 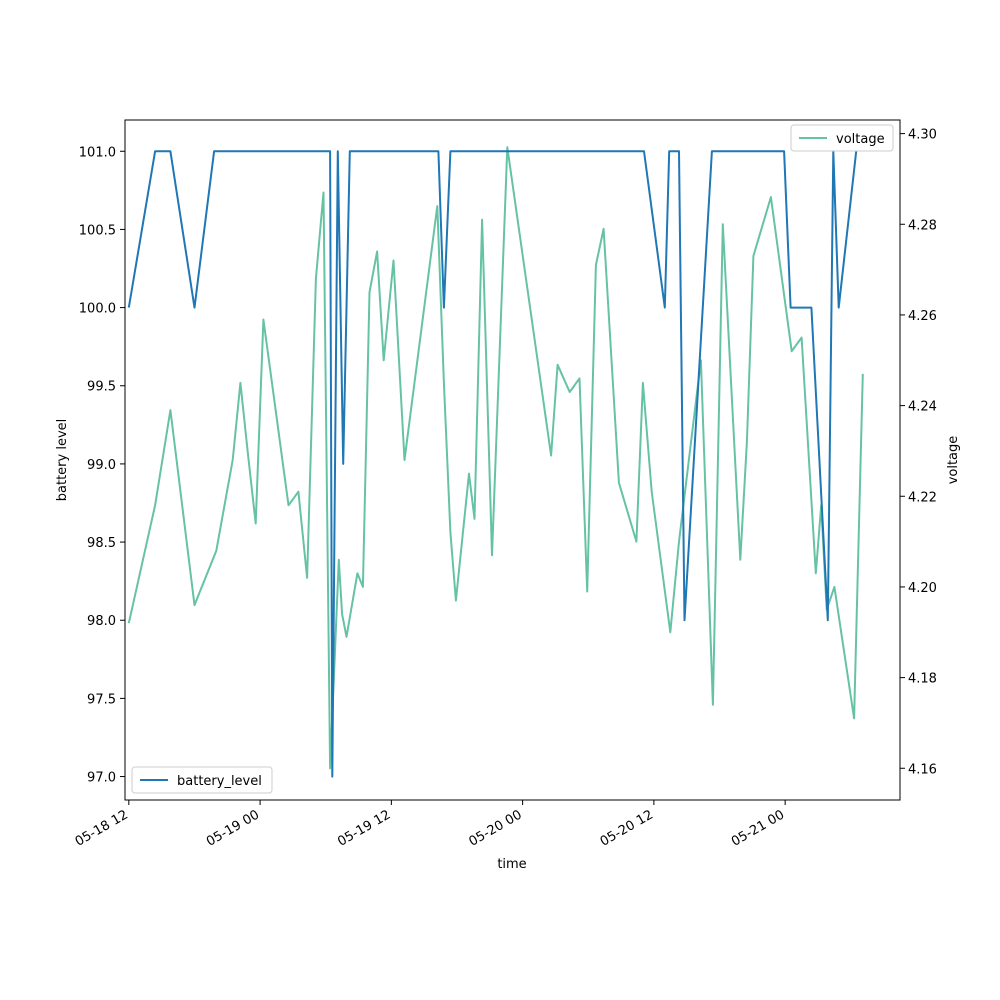 What do you see at coordinates (101, 621) in the screenshot?
I see `y-tick-label: 98.0` at bounding box center [101, 621].